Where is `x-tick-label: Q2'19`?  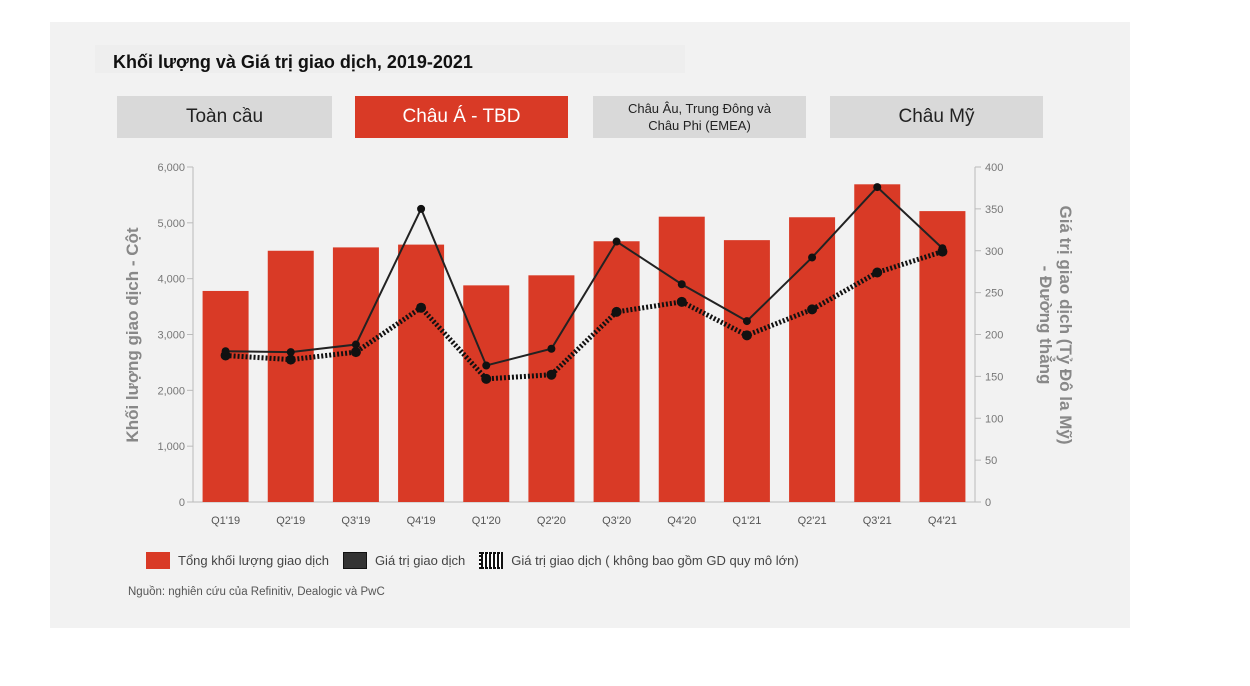 x-tick-label: Q2'19 is located at coordinates (290, 521).